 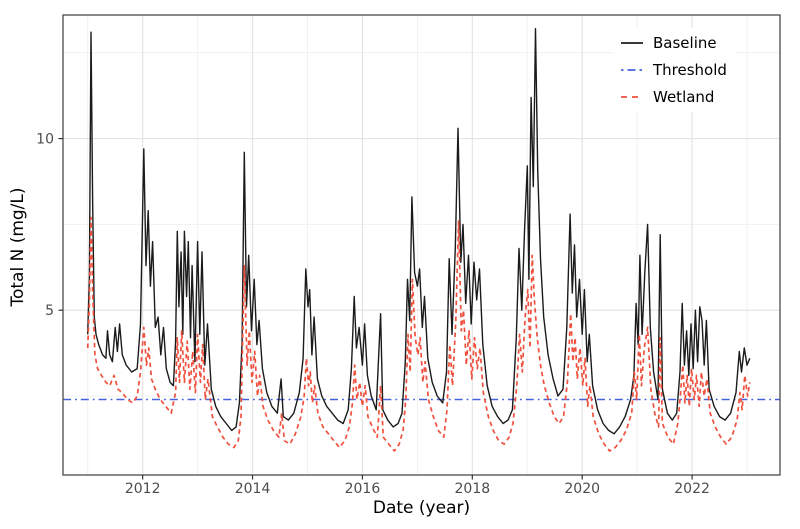 What do you see at coordinates (253, 489) in the screenshot?
I see `x-tick-label: 2014` at bounding box center [253, 489].